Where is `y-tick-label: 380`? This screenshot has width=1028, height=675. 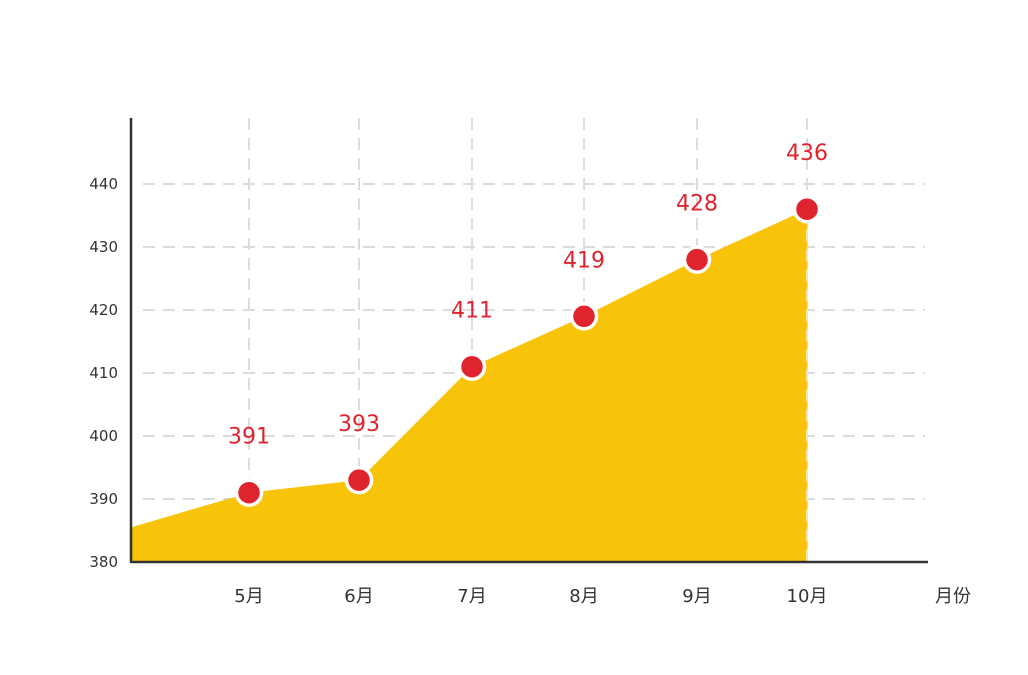 y-tick-label: 380 is located at coordinates (103, 562).